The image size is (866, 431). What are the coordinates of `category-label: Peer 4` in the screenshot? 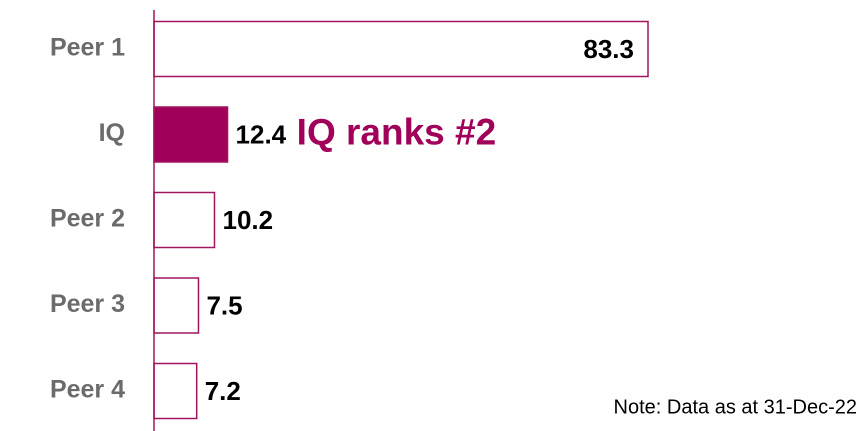 It's located at (87, 390).